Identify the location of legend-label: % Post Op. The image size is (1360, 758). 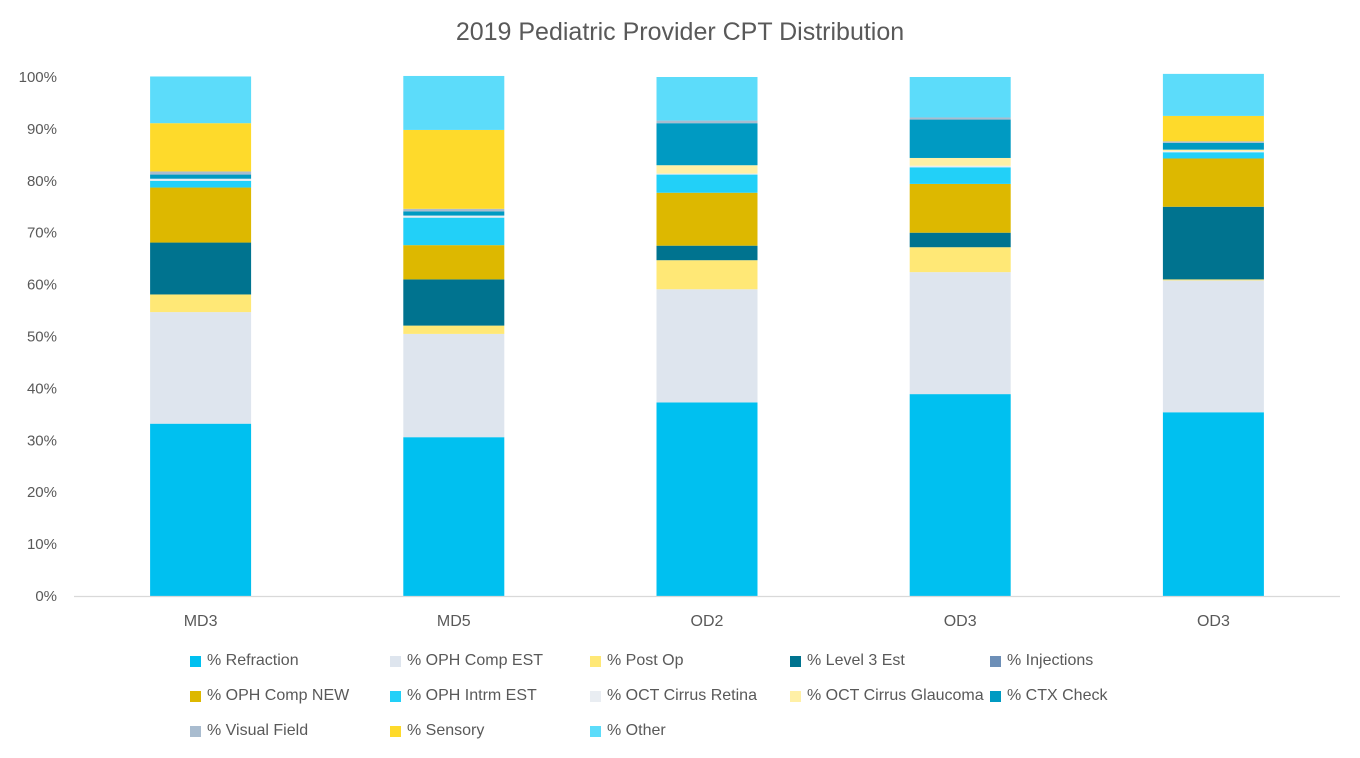
(645, 660).